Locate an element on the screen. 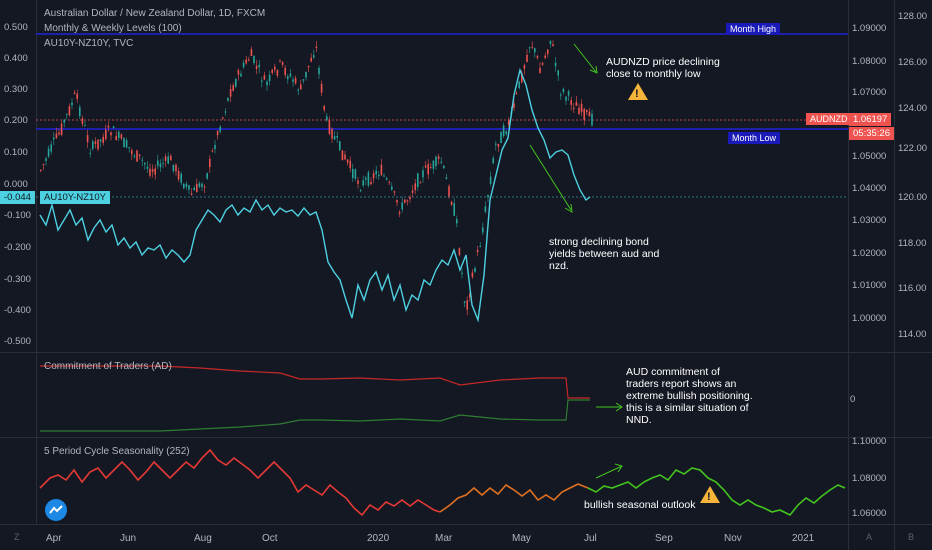  time-axis-label: Mar is located at coordinates (444, 538).